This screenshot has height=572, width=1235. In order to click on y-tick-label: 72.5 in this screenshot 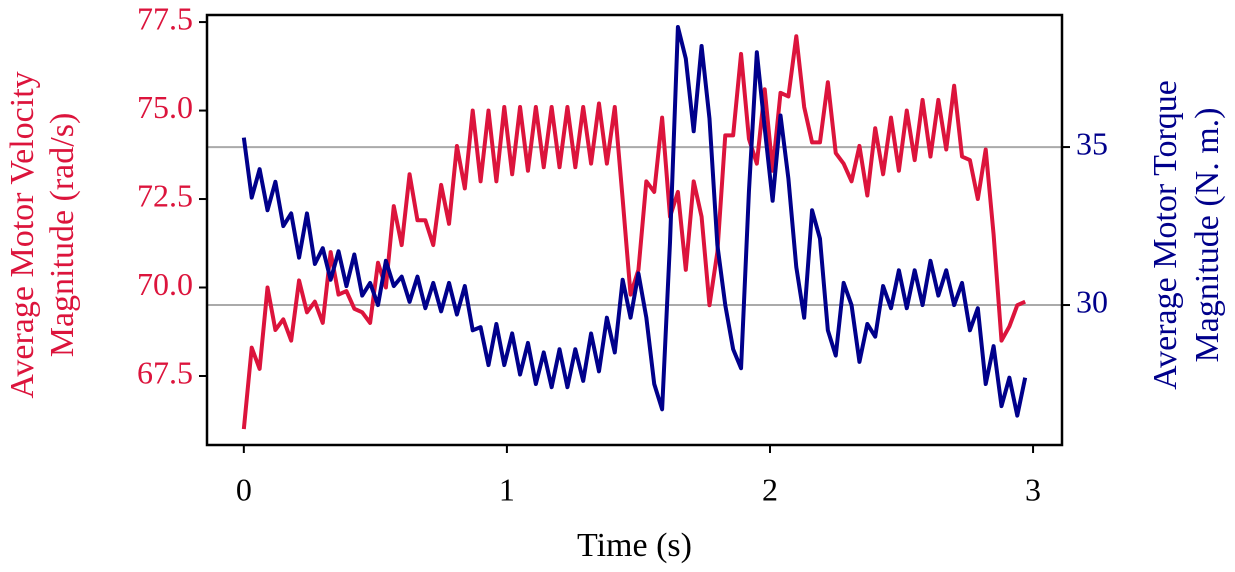, I will do `click(165, 195)`.